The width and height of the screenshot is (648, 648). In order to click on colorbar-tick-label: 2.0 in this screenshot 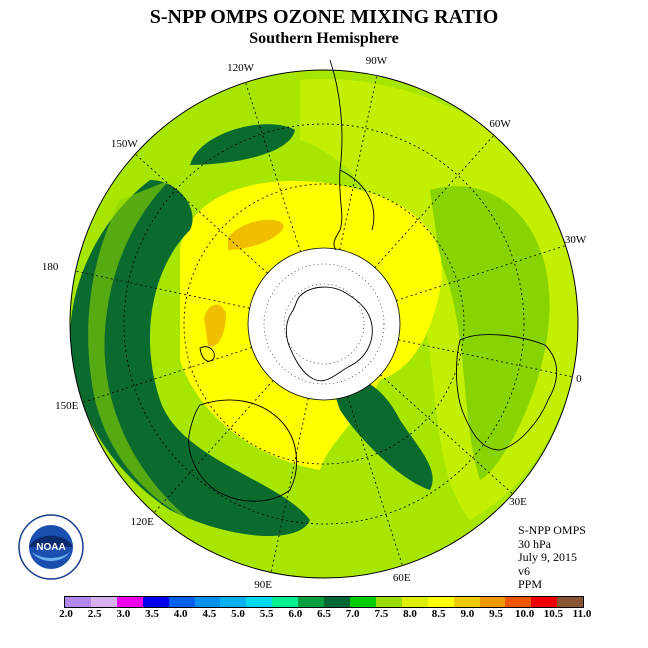, I will do `click(66, 614)`.